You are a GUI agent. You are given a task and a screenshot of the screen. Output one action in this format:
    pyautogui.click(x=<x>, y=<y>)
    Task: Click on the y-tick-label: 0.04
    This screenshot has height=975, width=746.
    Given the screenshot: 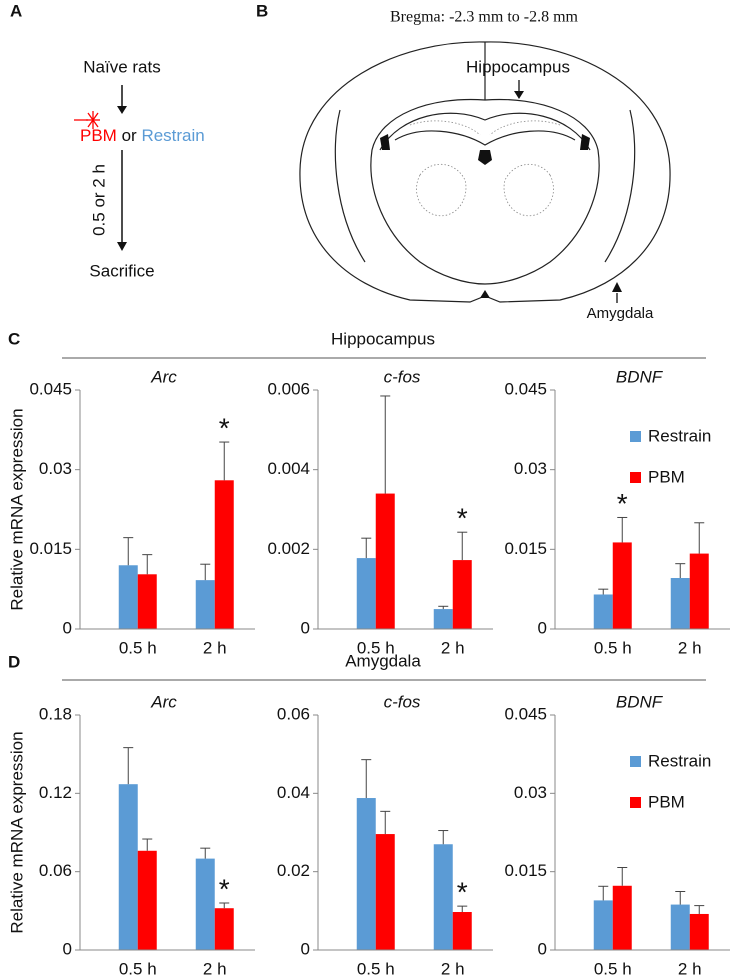 What is the action you would take?
    pyautogui.click(x=293, y=792)
    